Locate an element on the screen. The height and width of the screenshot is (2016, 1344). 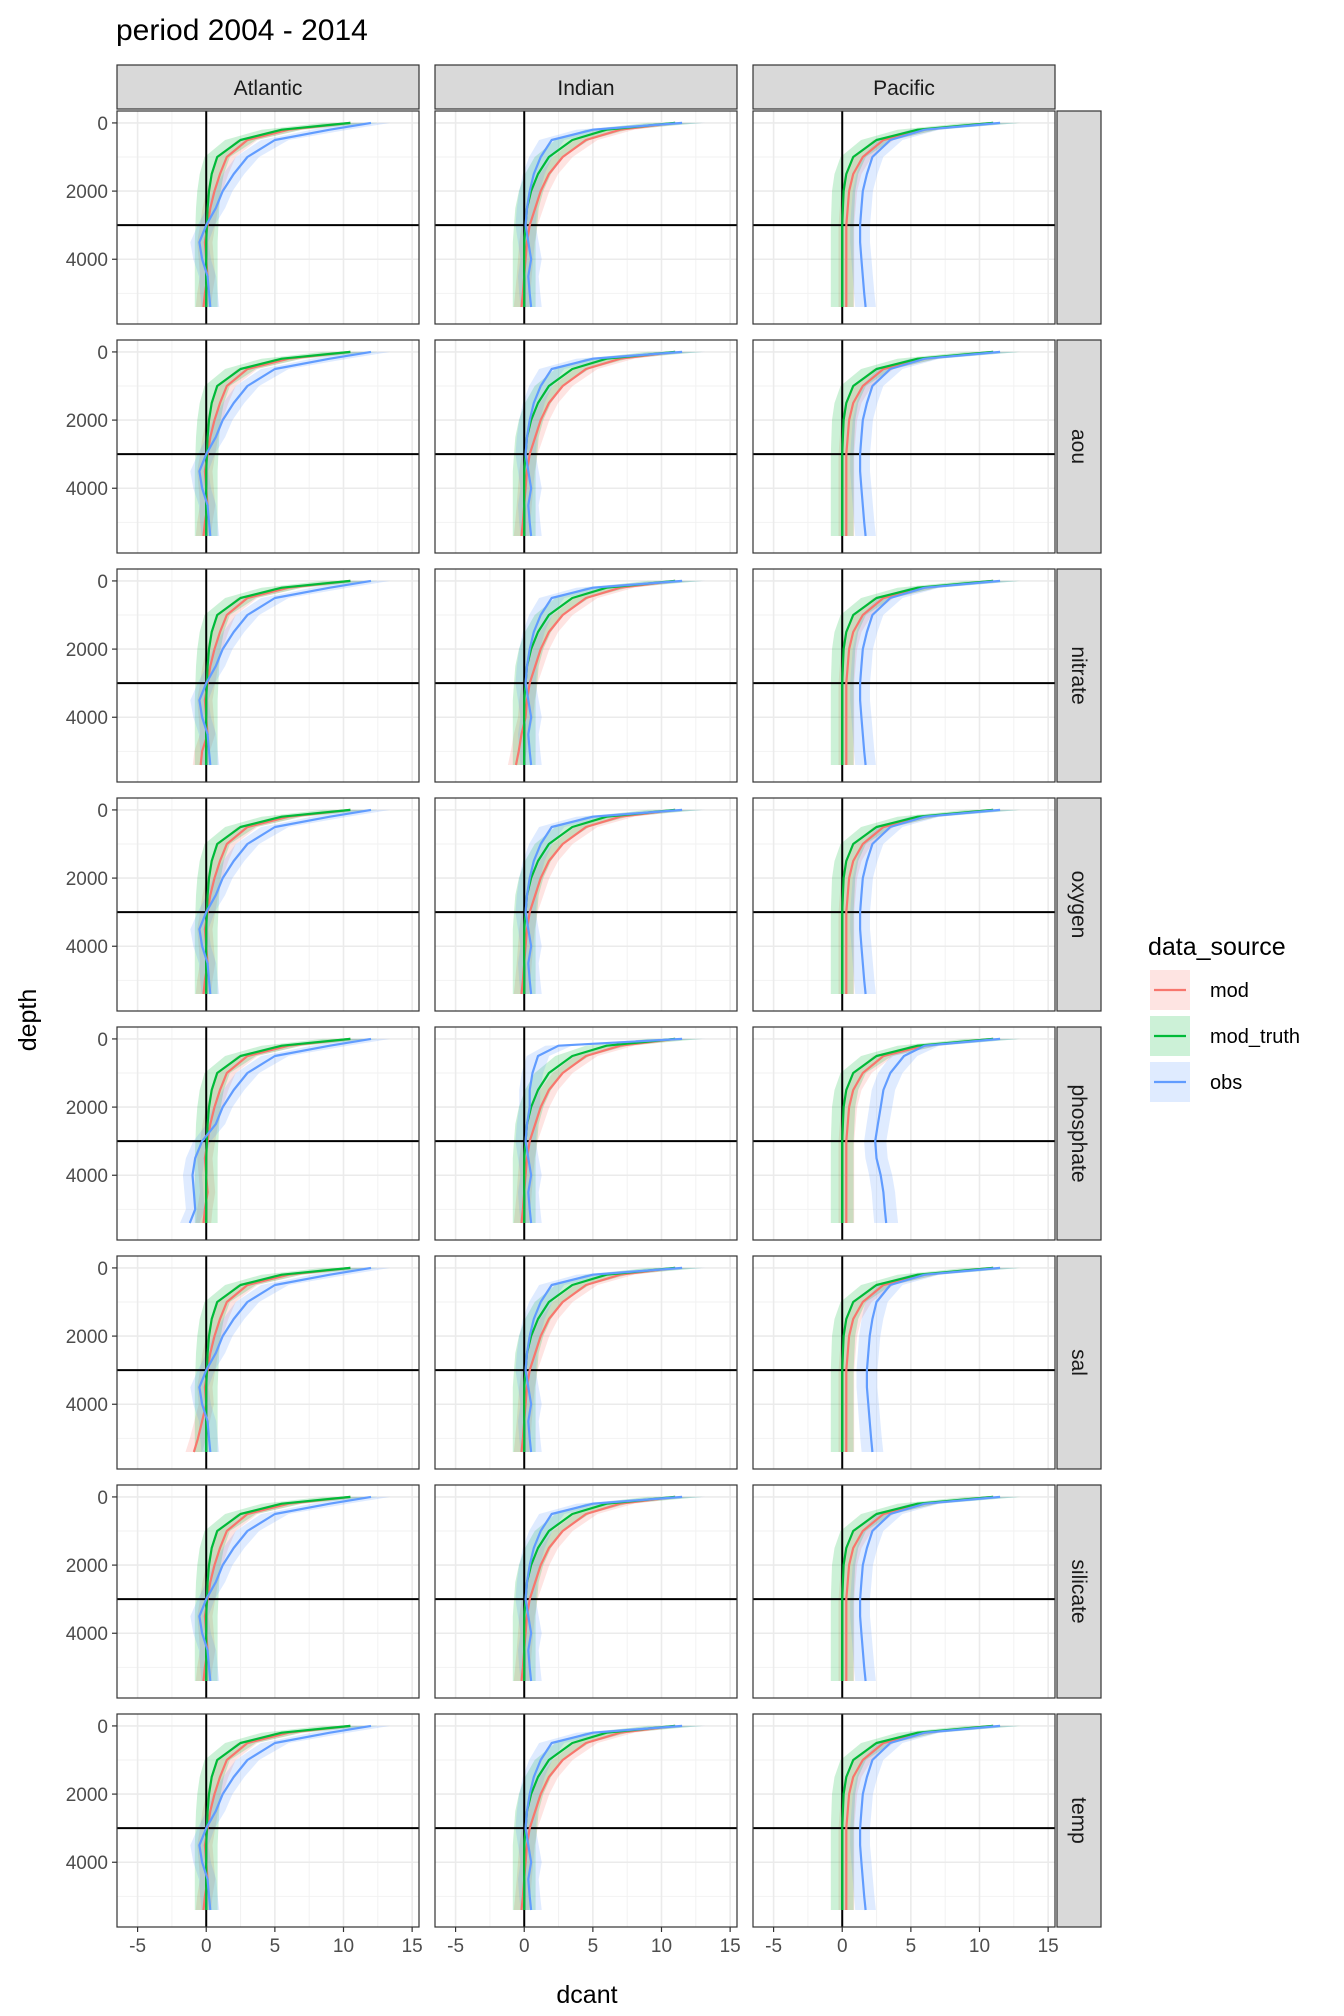
legend-title: data_source is located at coordinates (1217, 947).